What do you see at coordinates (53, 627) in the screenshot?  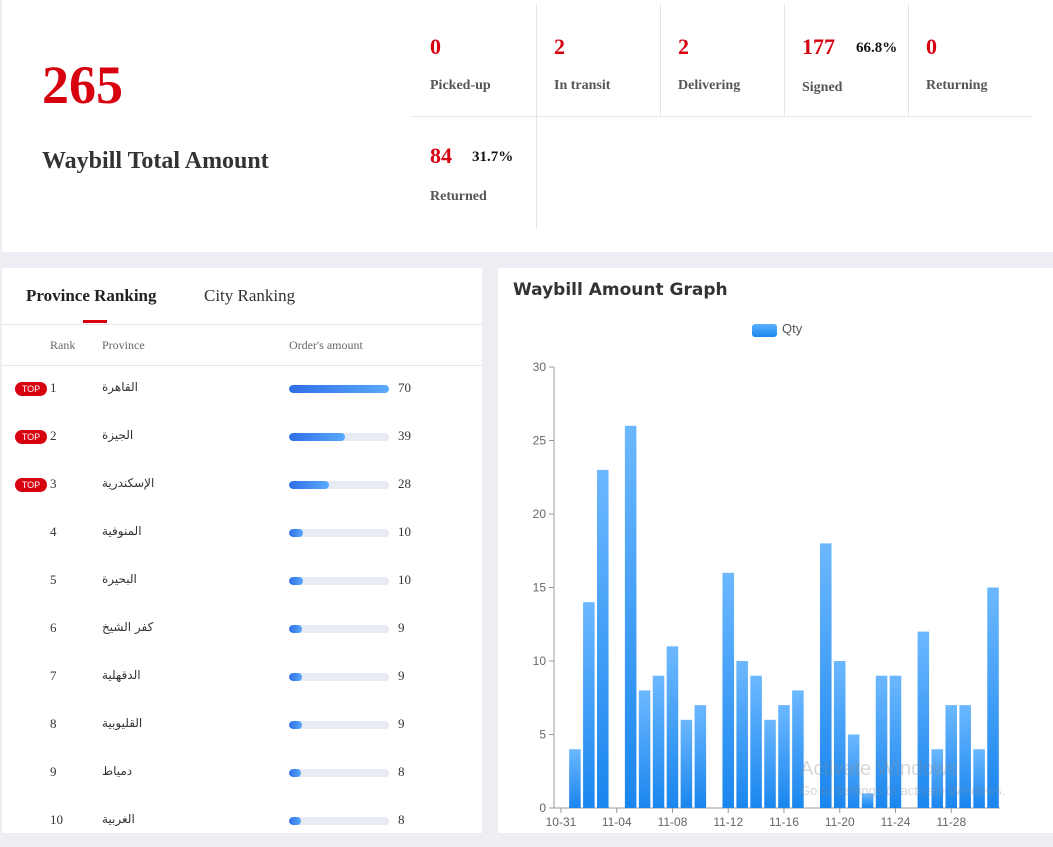 I see `rank-number: 6` at bounding box center [53, 627].